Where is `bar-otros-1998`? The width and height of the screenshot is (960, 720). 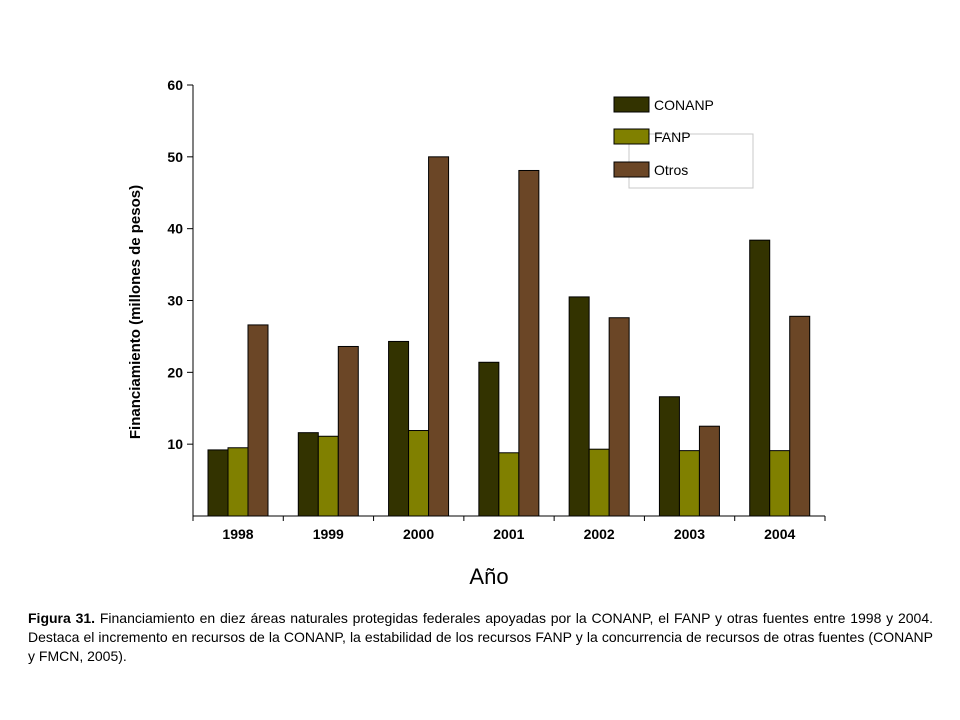 bar-otros-1998 is located at coordinates (258, 420).